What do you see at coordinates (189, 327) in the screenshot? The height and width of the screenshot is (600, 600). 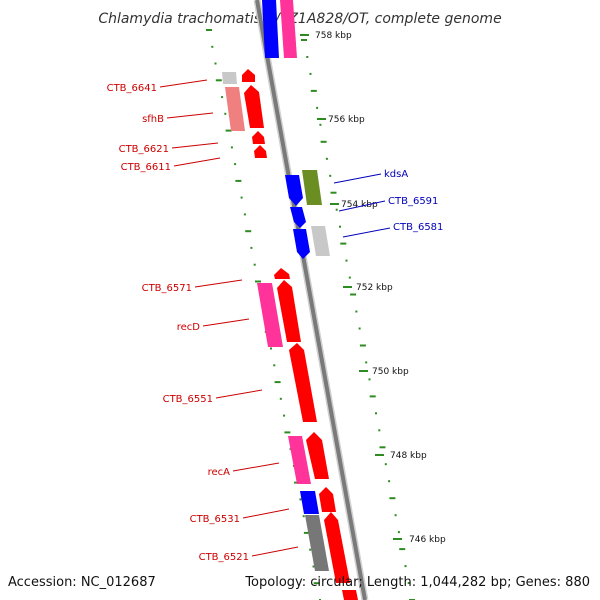 I see `gene-label-recd: recD` at bounding box center [189, 327].